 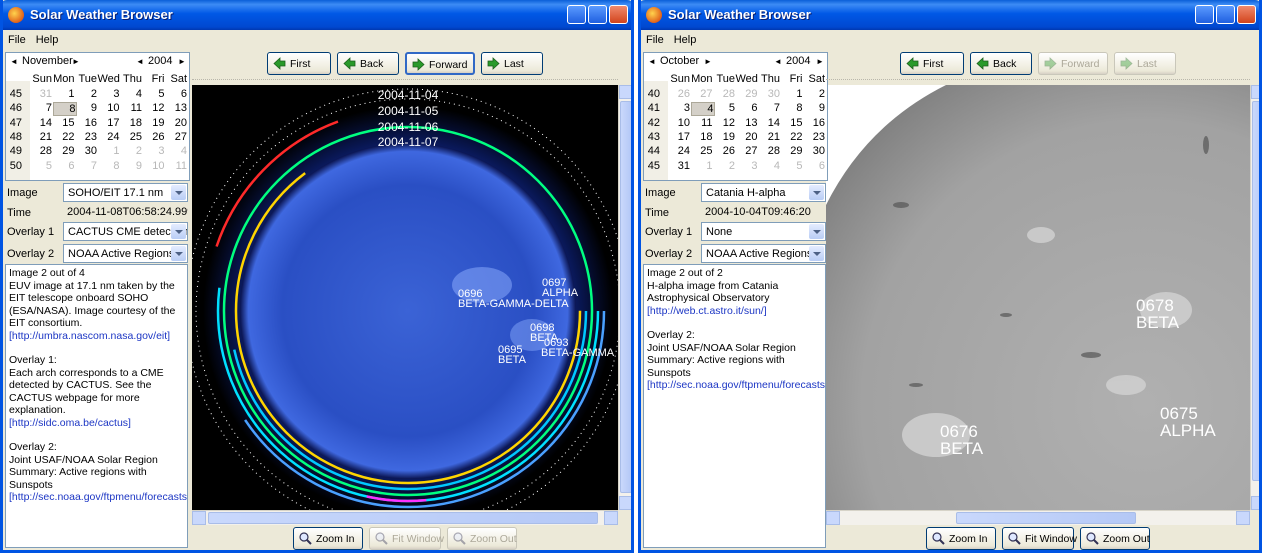 What do you see at coordinates (70, 422) in the screenshot?
I see `link: [http://sidc.oma.be/cactus]` at bounding box center [70, 422].